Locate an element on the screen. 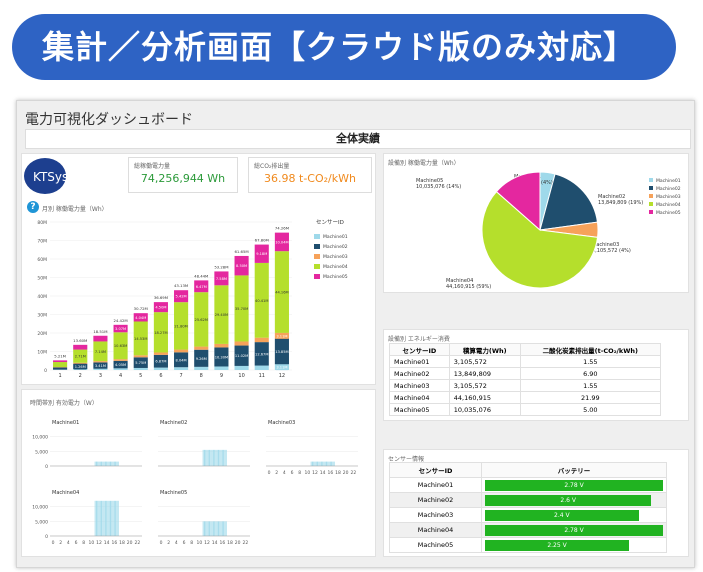  segment-label: 5.42M is located at coordinates (181, 297).